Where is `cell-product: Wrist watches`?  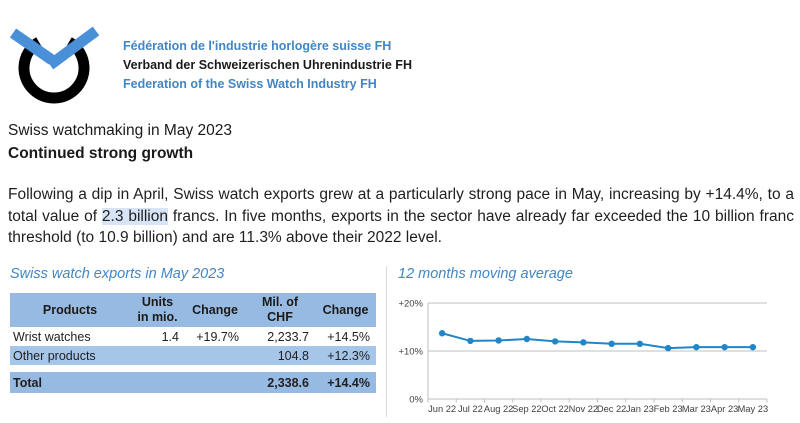 cell-product: Wrist watches is located at coordinates (70, 336).